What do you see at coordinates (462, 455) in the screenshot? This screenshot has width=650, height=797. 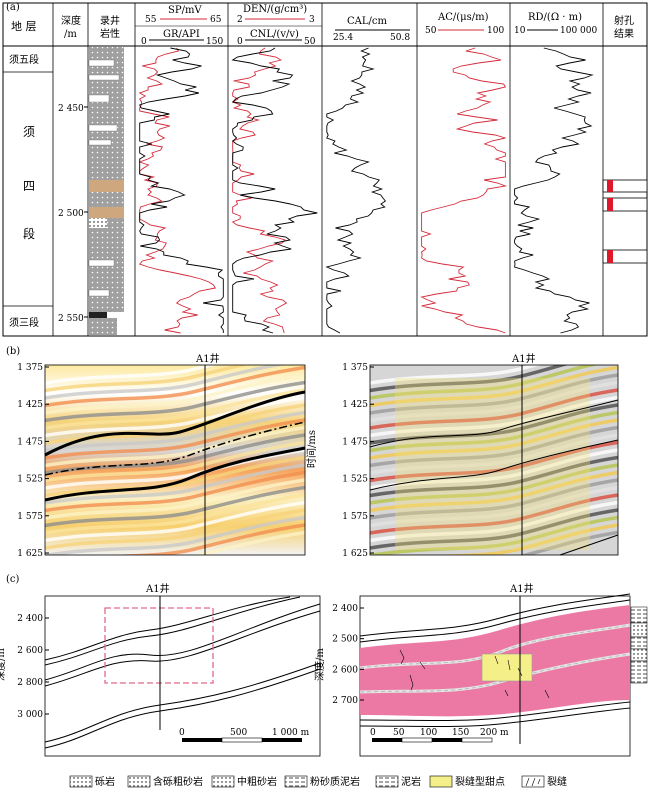 I see `seismic-right: A1井 时间/ms 1 375 1 425 1 475 1 525 1 575 1 625` at bounding box center [462, 455].